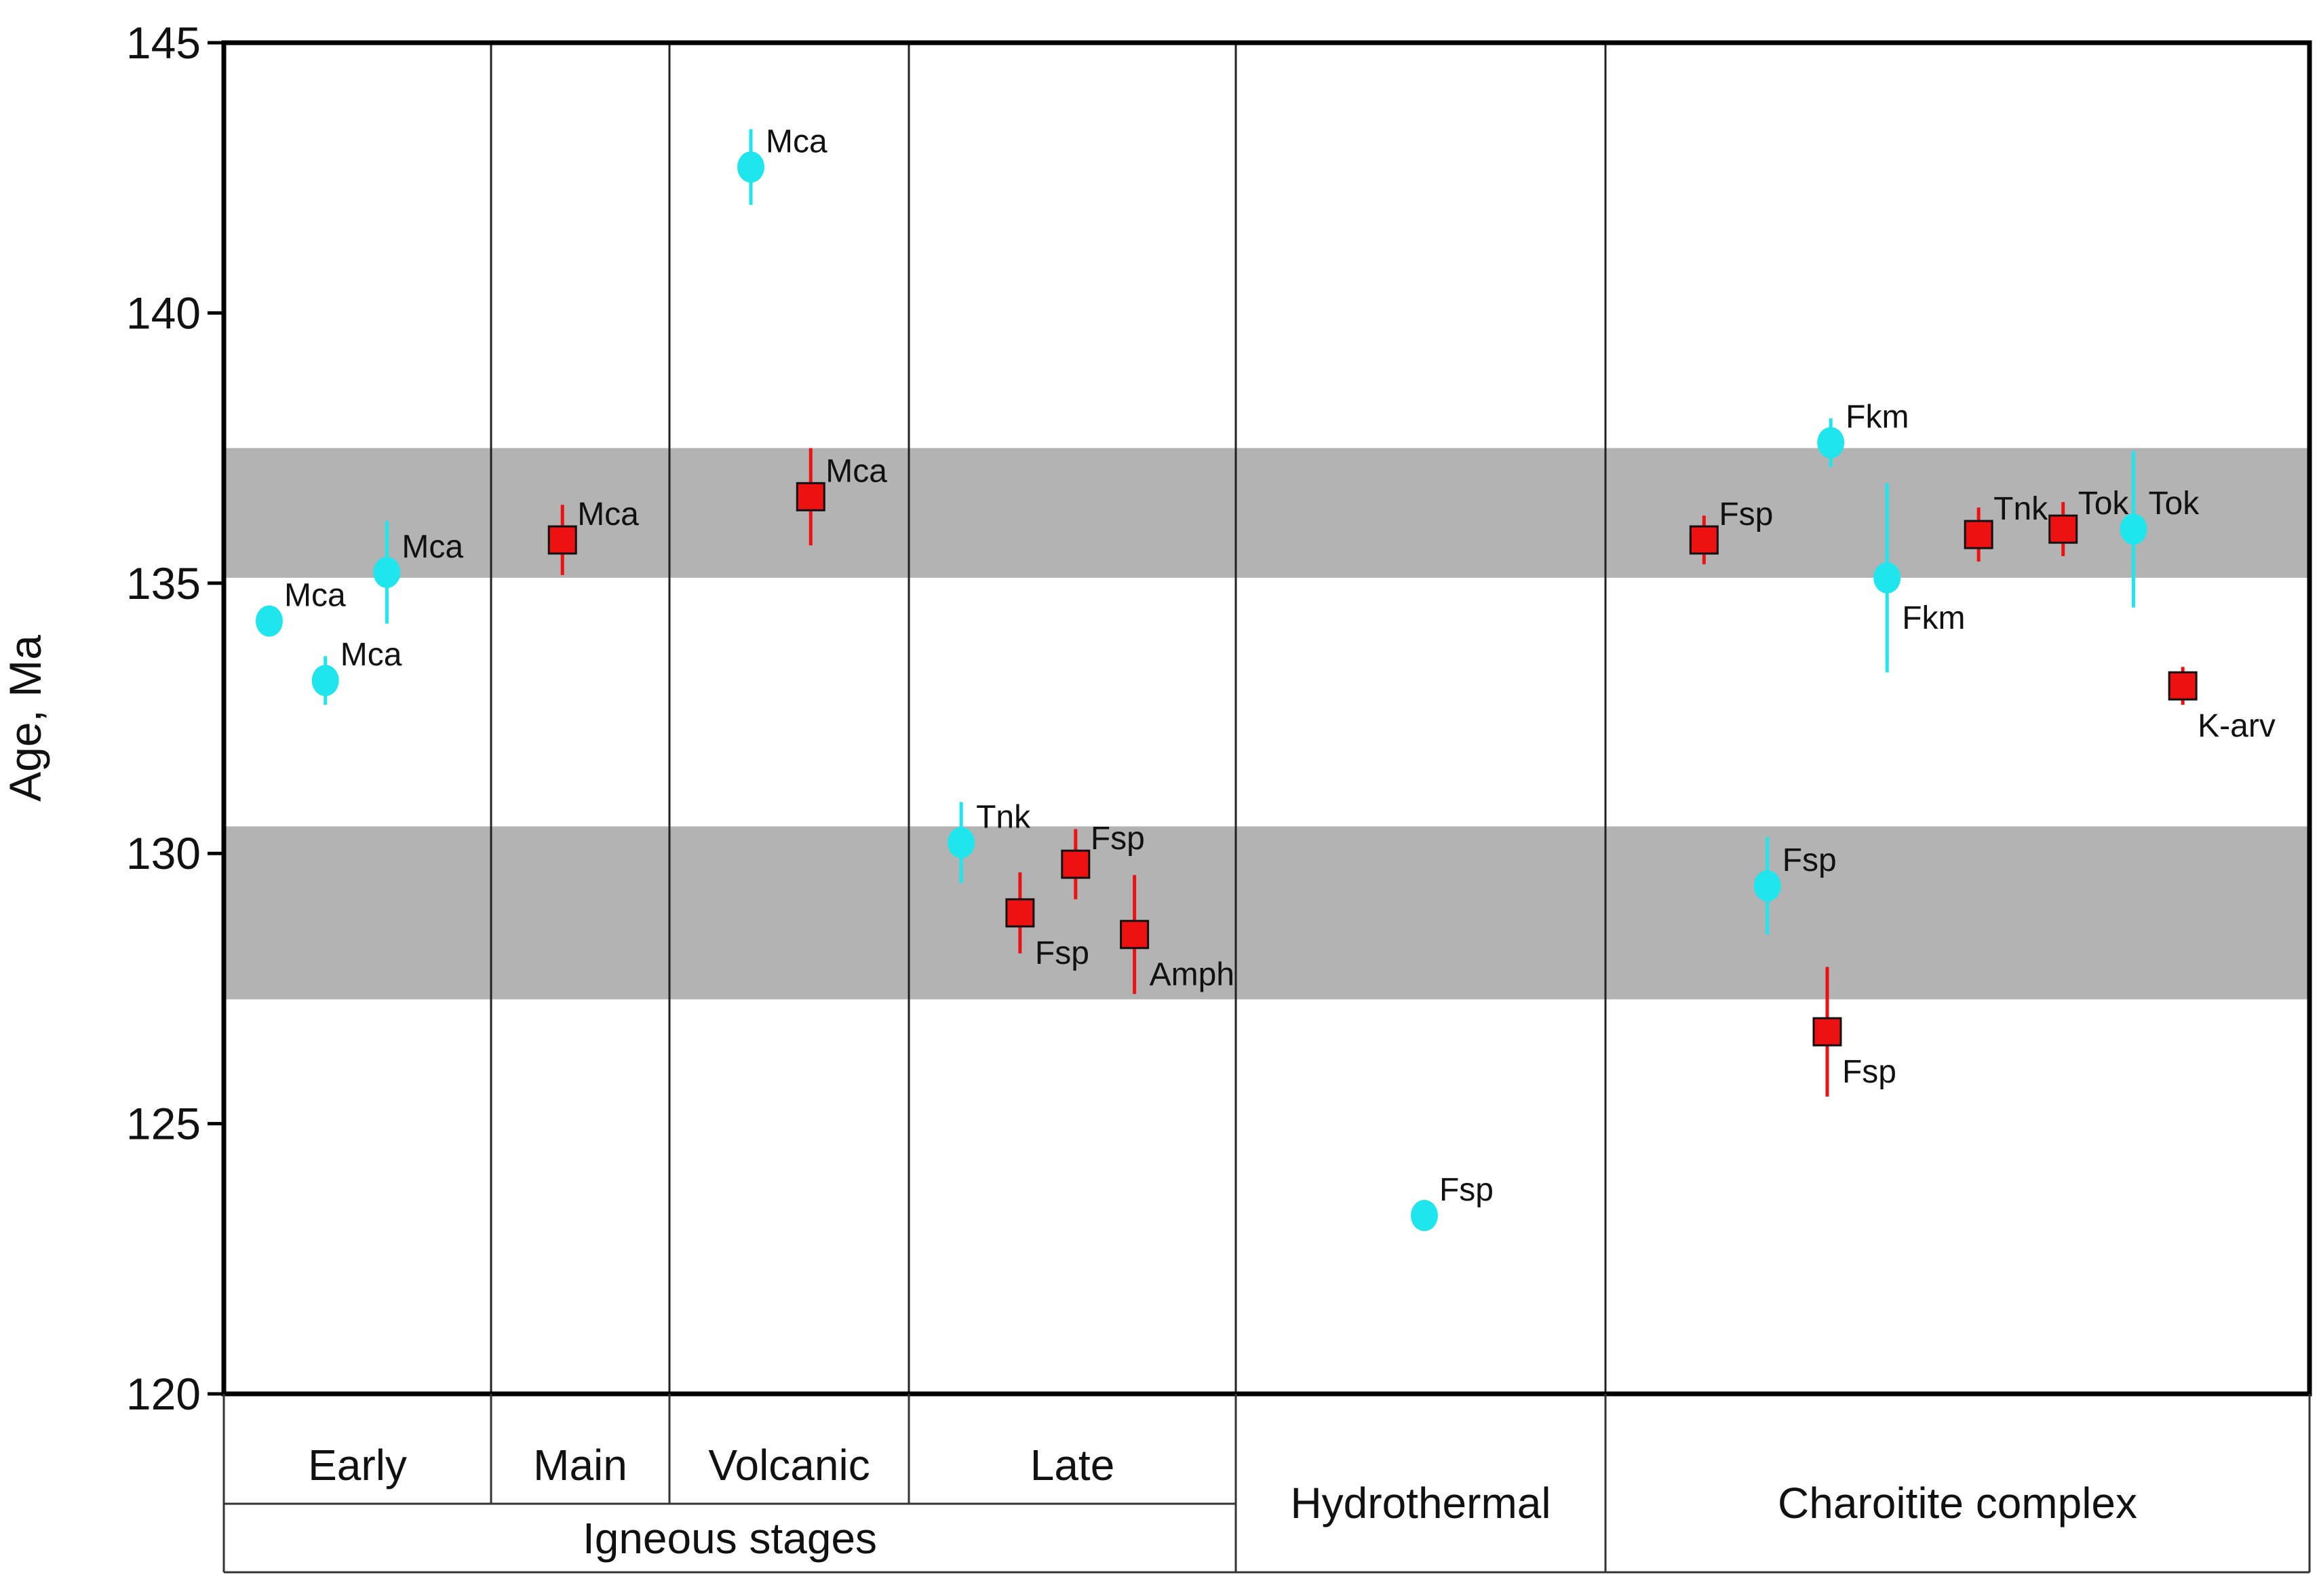 This screenshot has width=2319, height=1596. What do you see at coordinates (2160, 529) in the screenshot?
I see `circle-point: Tok` at bounding box center [2160, 529].